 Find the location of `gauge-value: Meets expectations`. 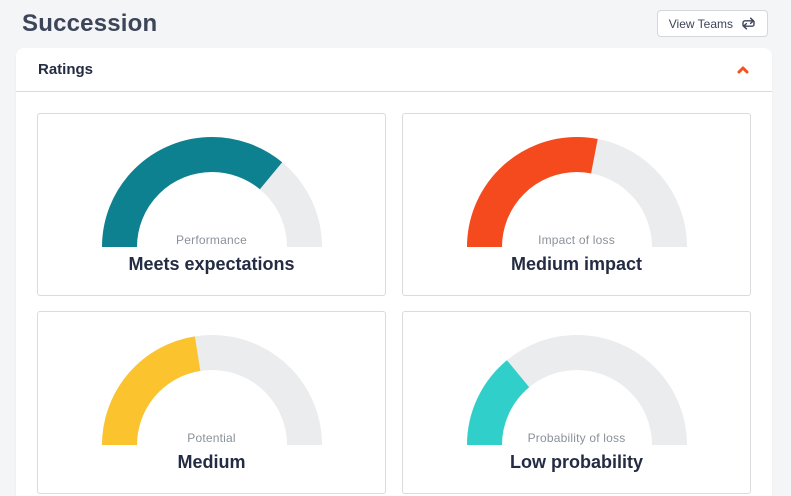

gauge-value: Meets expectations is located at coordinates (211, 264).